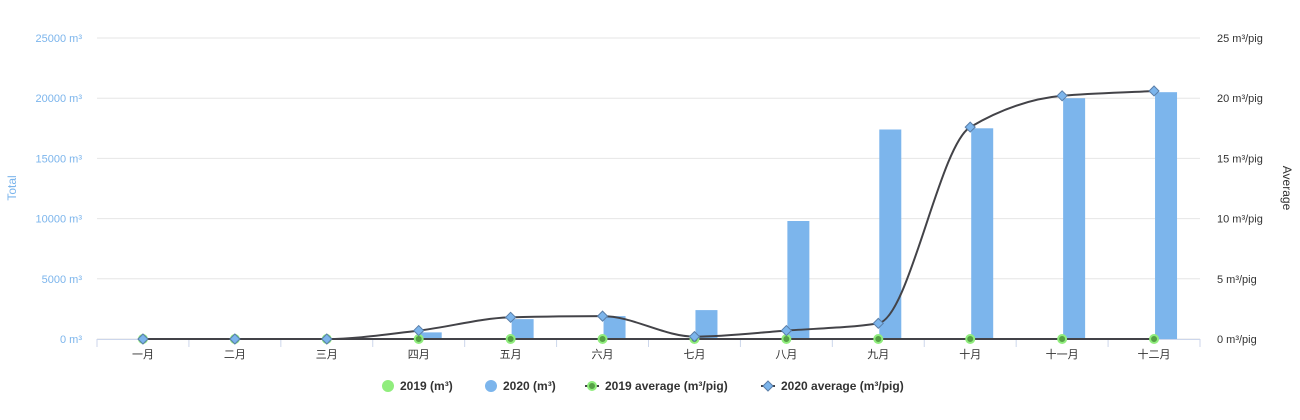 The image size is (1300, 420). I want to click on legend-label: 2020 average (m³/pig), so click(842, 386).